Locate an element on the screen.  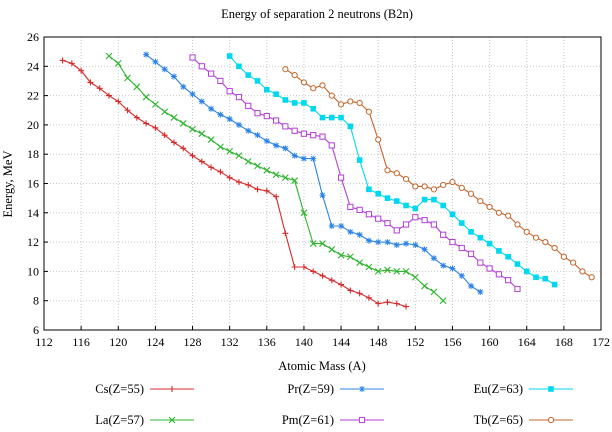
x-tick-label: 132 is located at coordinates (230, 342).